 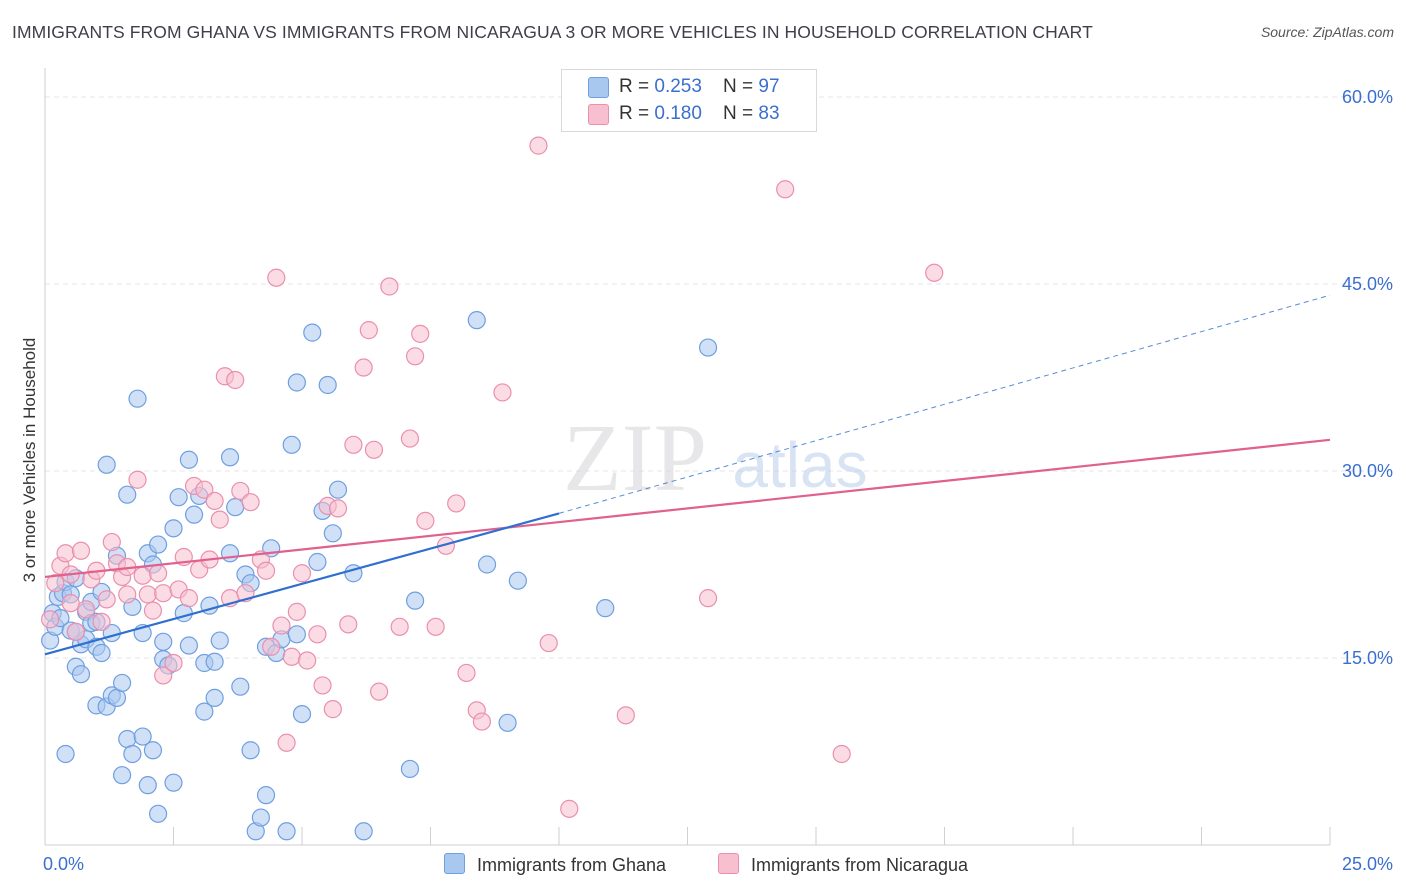 I want to click on watermark: ZIP atlas, so click(x=715, y=457).